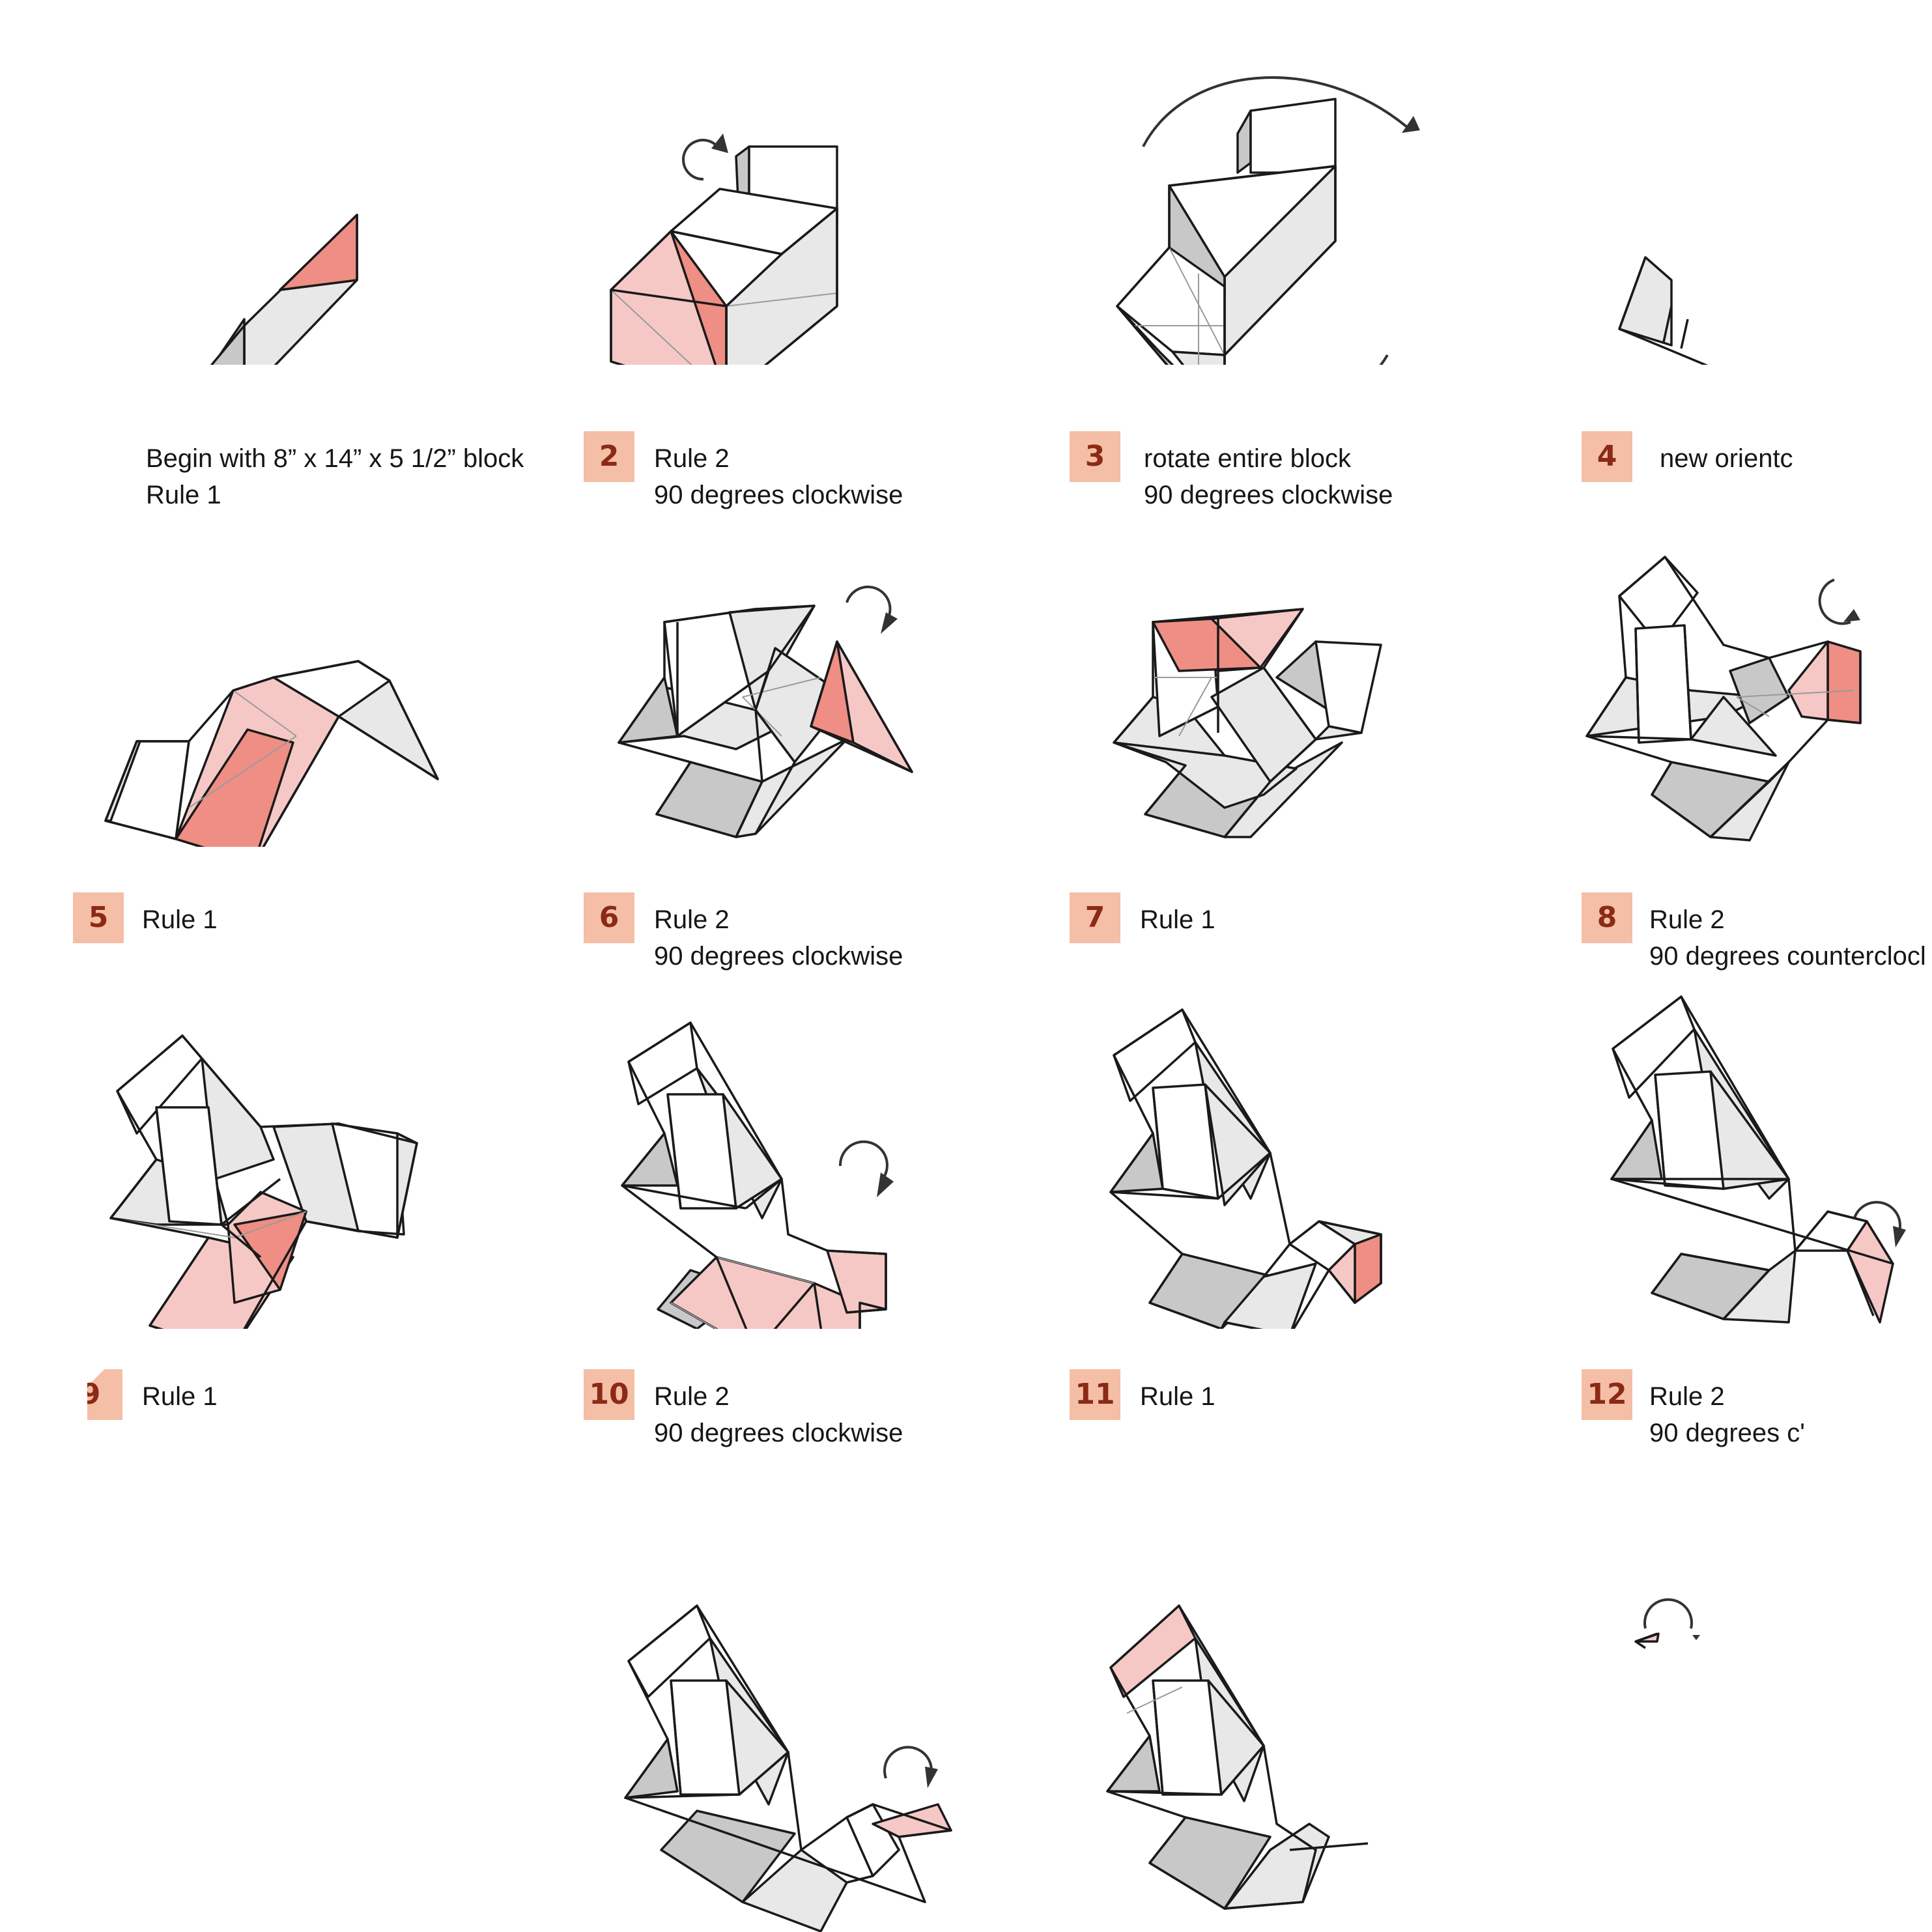 The width and height of the screenshot is (1932, 1932). What do you see at coordinates (1607, 457) in the screenshot?
I see `step-4-number-badge: 4` at bounding box center [1607, 457].